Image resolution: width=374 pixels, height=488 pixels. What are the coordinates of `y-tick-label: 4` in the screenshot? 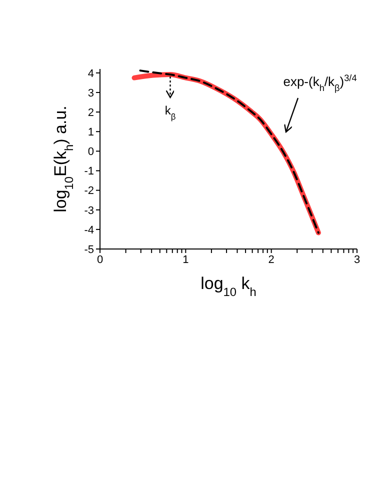 It's located at (91, 74).